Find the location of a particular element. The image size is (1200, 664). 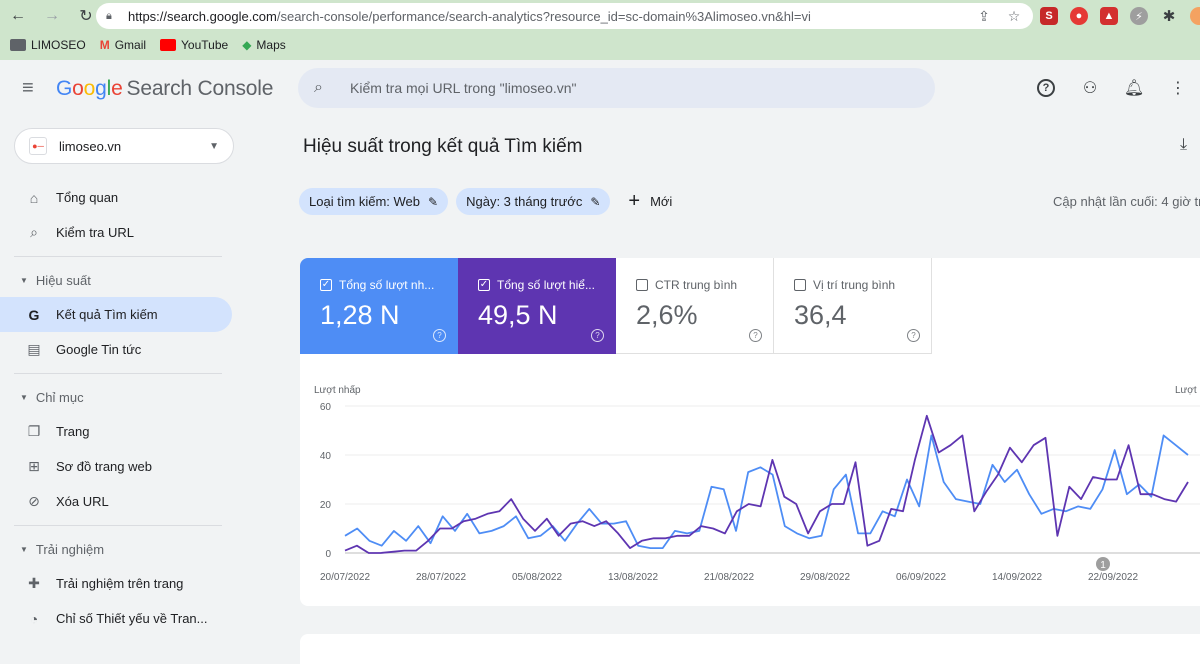

add-filter-button: + Mới is located at coordinates (650, 201).